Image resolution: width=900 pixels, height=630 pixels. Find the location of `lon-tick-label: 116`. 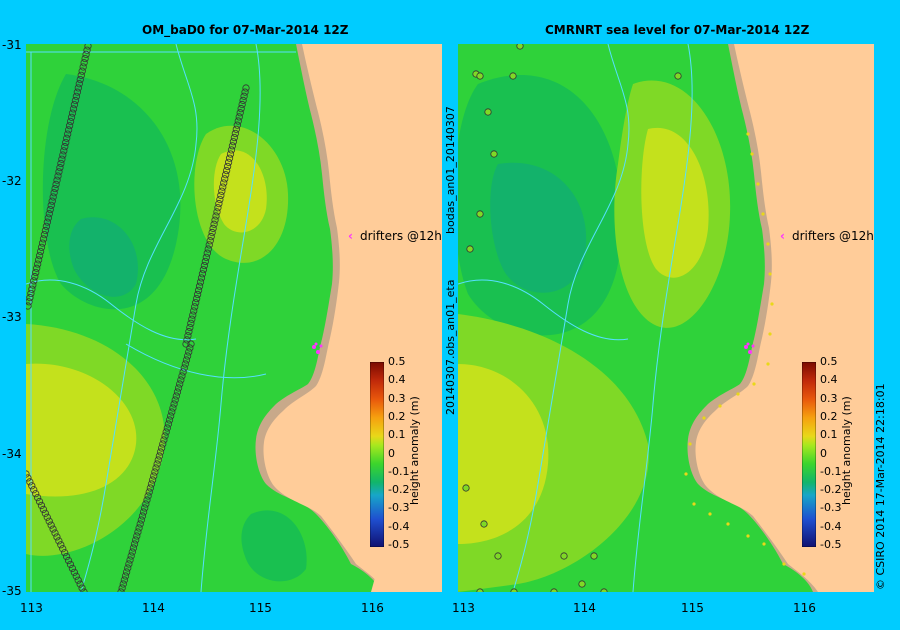

lon-tick-label: 116 is located at coordinates (372, 608).